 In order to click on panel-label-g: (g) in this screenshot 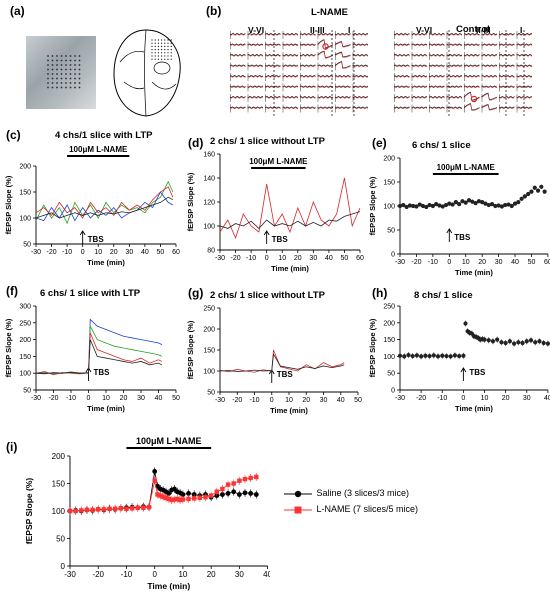, I will do `click(196, 293)`.